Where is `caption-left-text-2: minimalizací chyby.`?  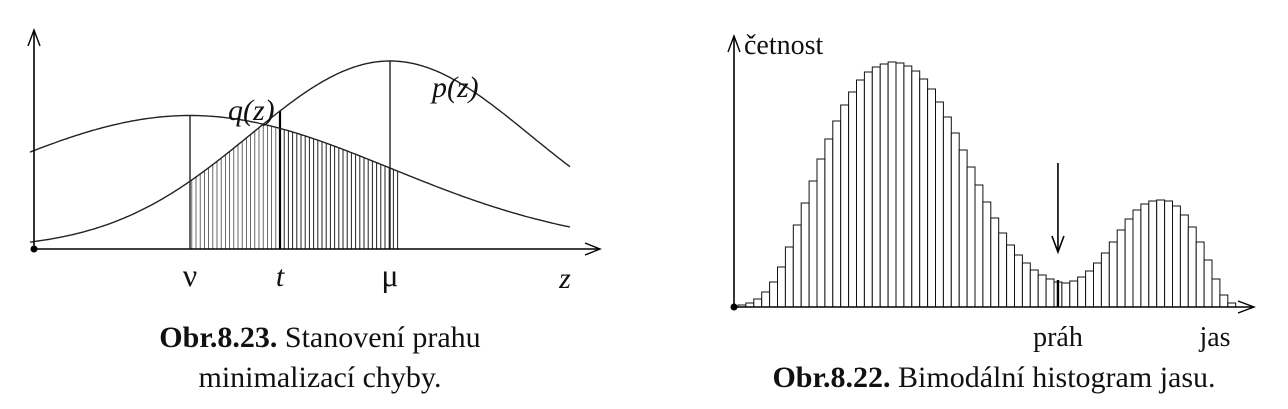 caption-left-text-2: minimalizací chyby. is located at coordinates (320, 378).